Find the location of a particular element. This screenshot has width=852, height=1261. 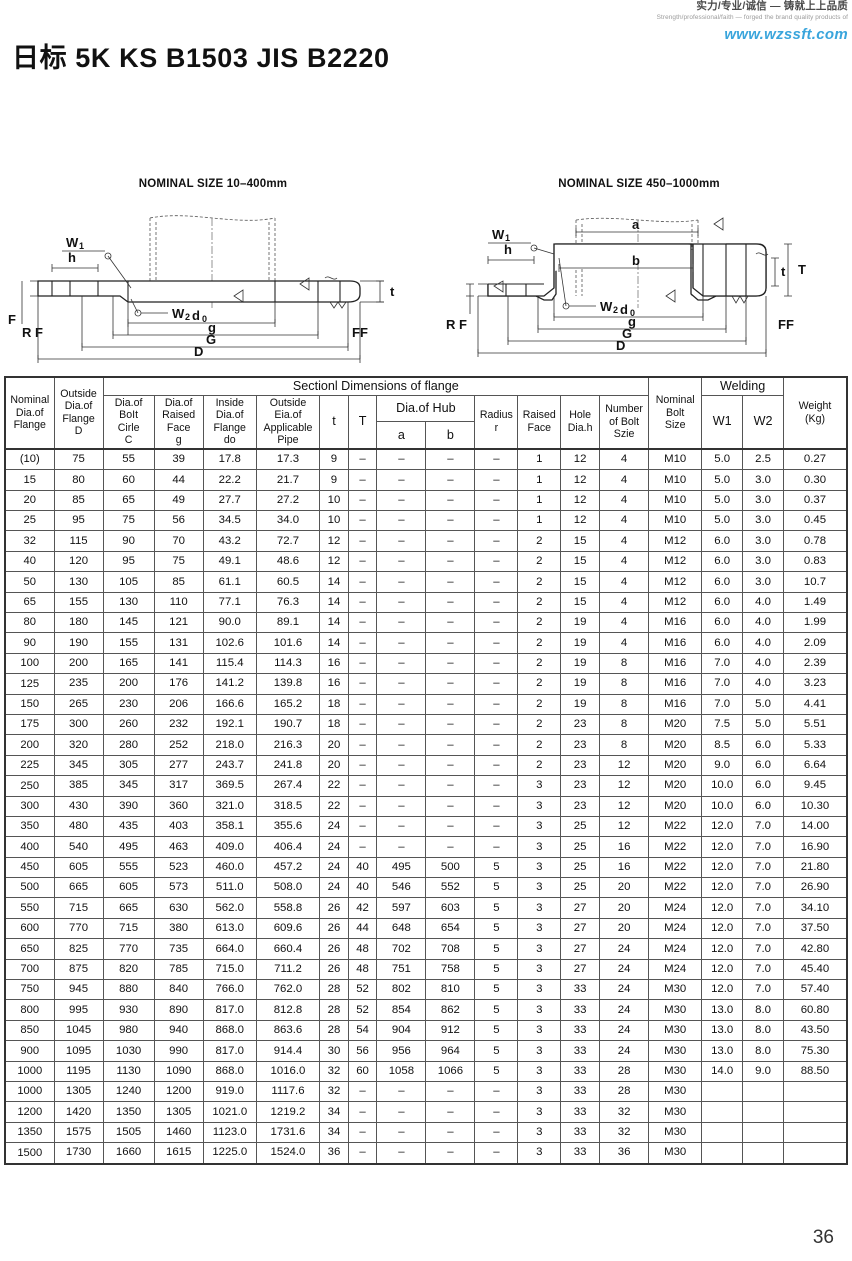

cell-outside_dia: 235 is located at coordinates (78, 684).